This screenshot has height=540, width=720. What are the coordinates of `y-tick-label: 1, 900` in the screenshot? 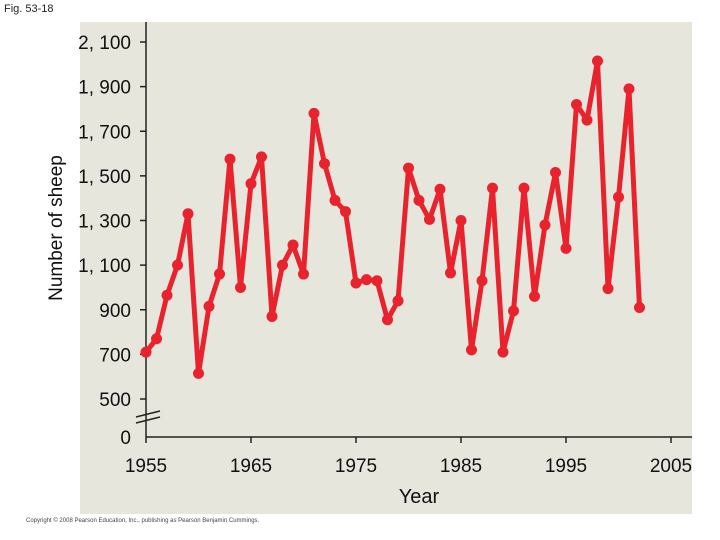 It's located at (104, 88).